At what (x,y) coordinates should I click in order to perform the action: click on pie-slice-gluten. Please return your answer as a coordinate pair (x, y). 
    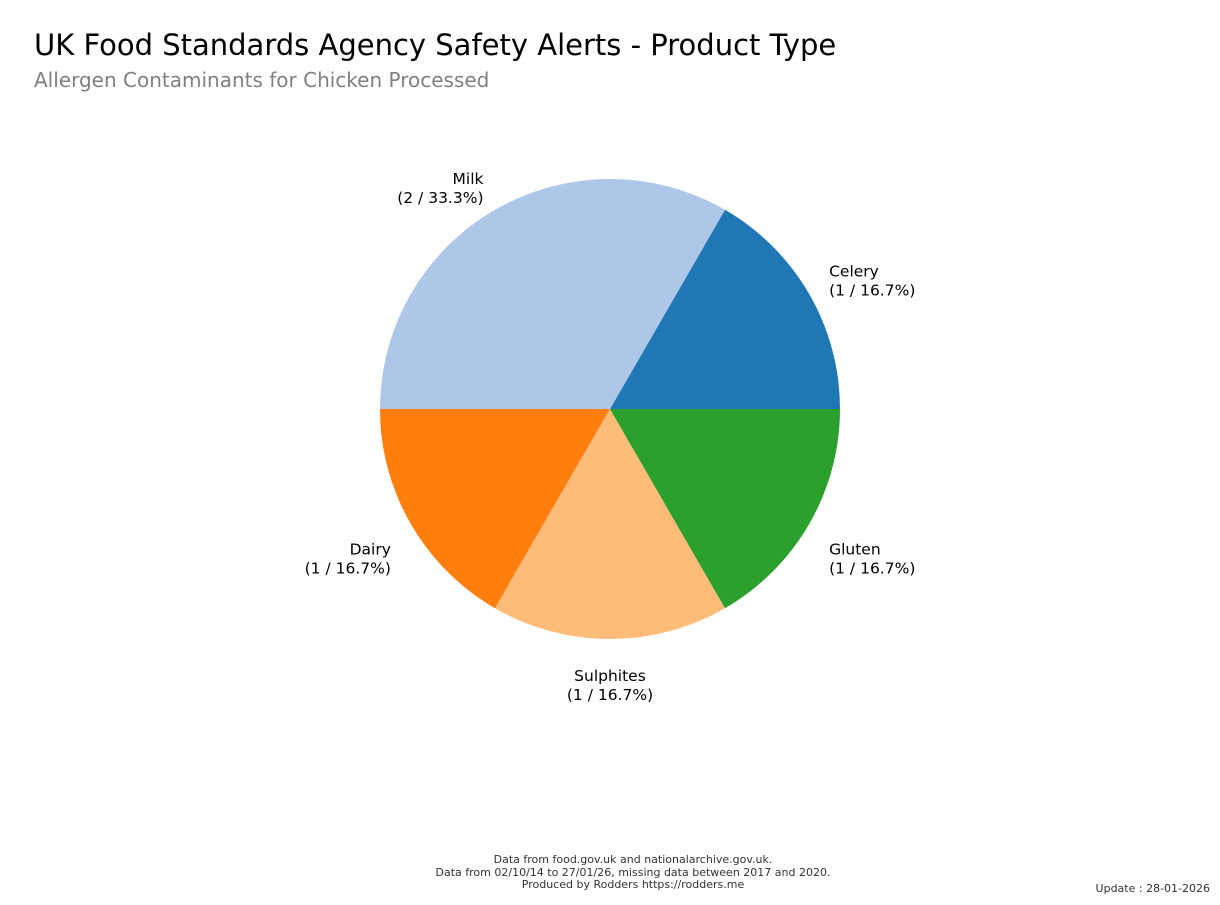
    Looking at the image, I should click on (725, 509).